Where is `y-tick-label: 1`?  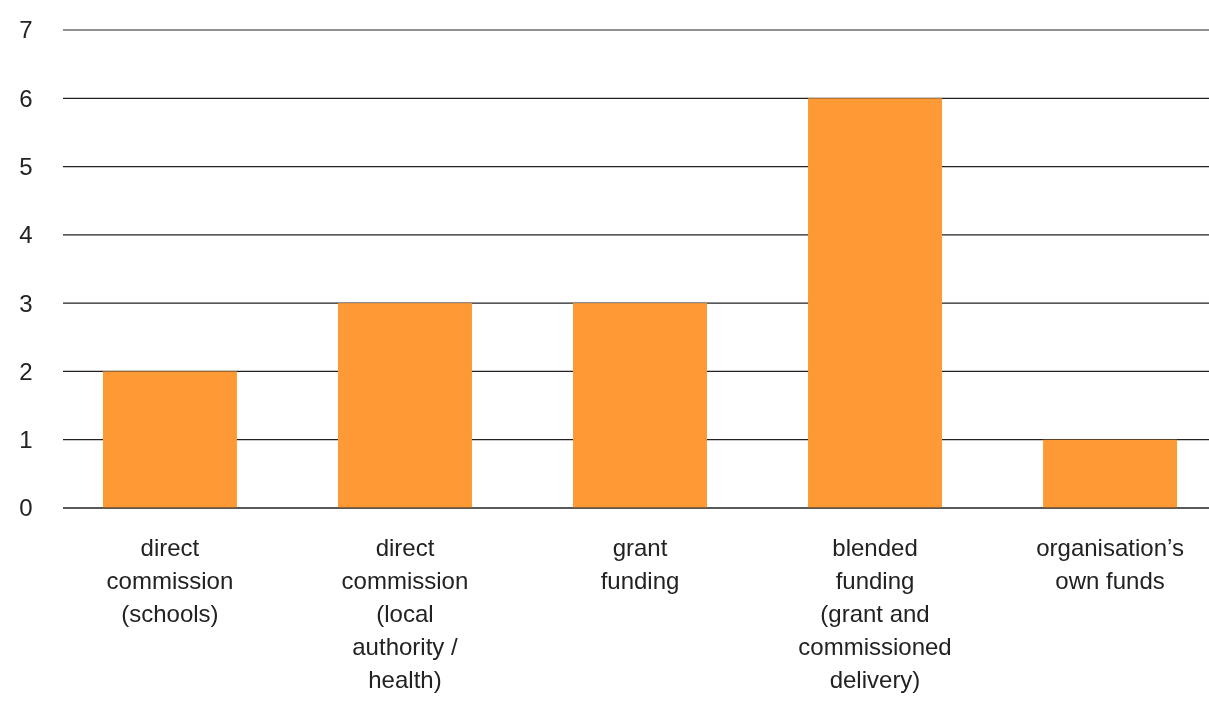 y-tick-label: 1 is located at coordinates (26, 440).